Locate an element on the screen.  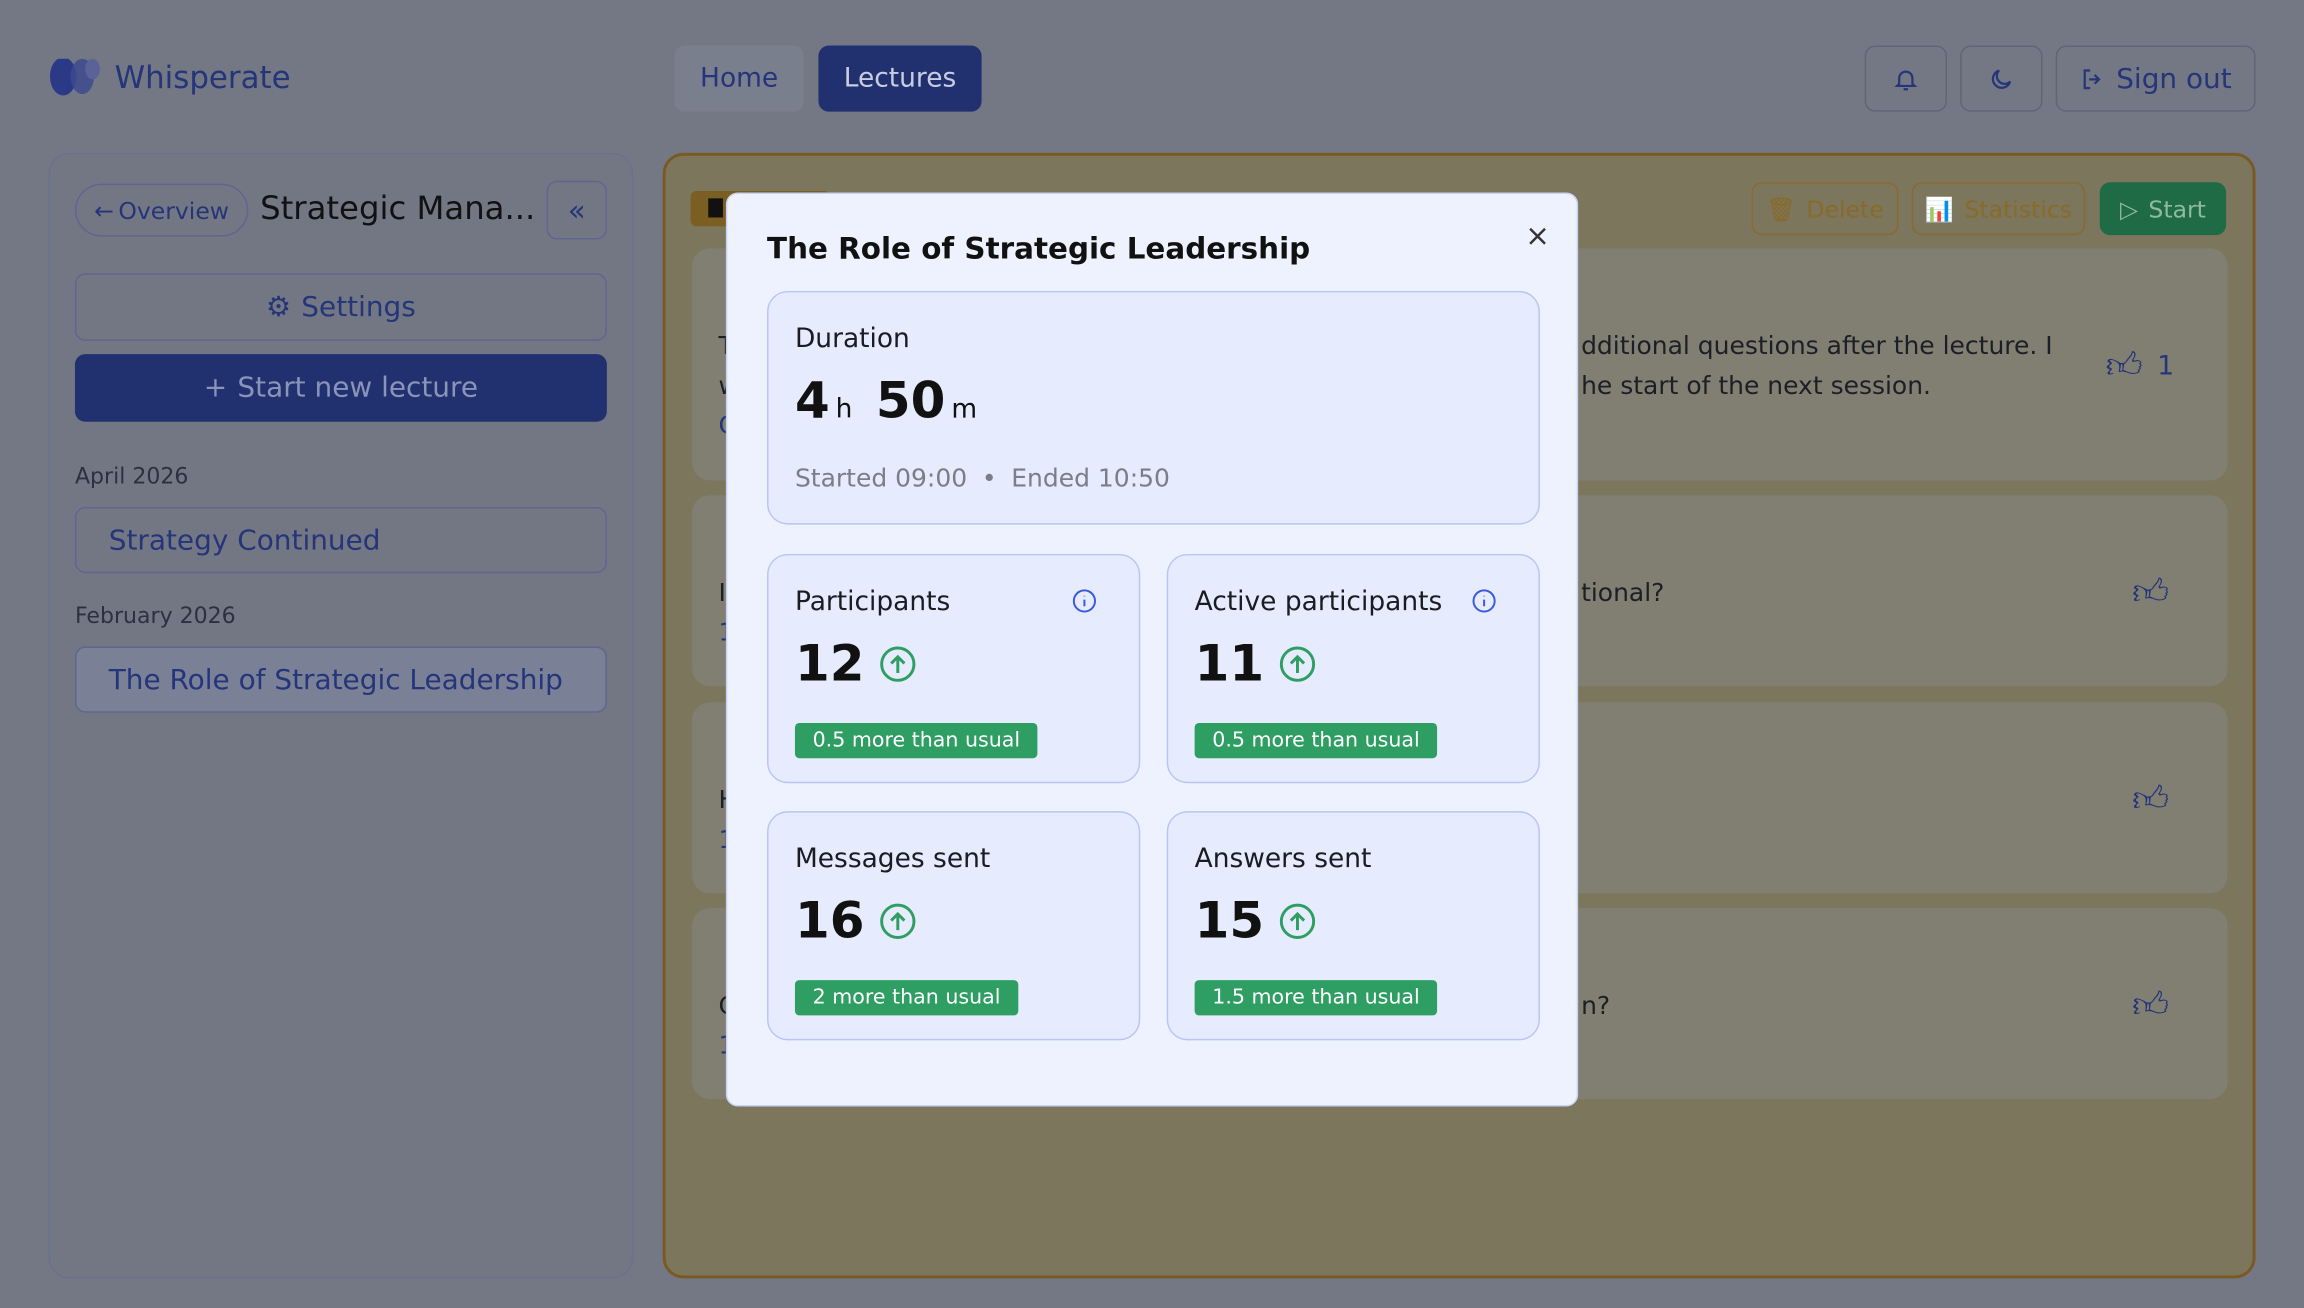
question-text: dditional questions after the lecture. I is located at coordinates (1817, 347).